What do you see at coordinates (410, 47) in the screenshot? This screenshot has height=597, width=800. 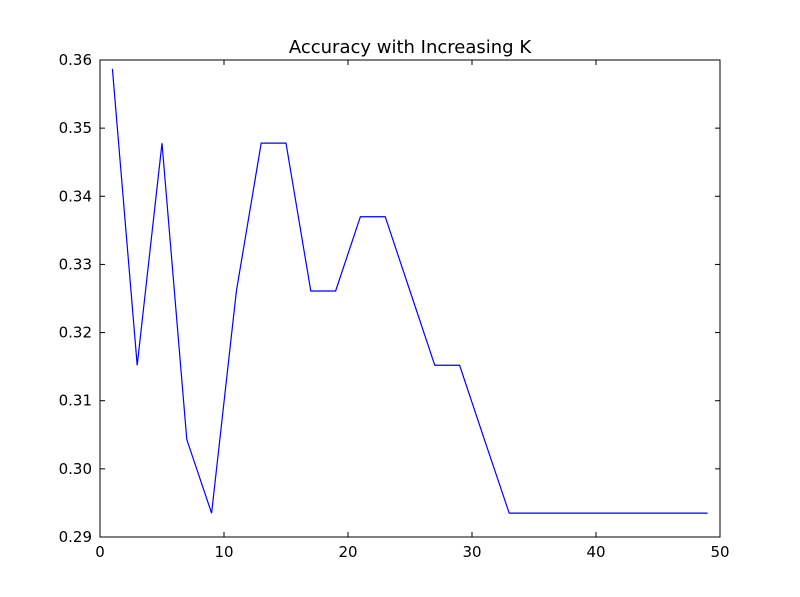 I see `chart-title: Accuracy with Increasing K` at bounding box center [410, 47].